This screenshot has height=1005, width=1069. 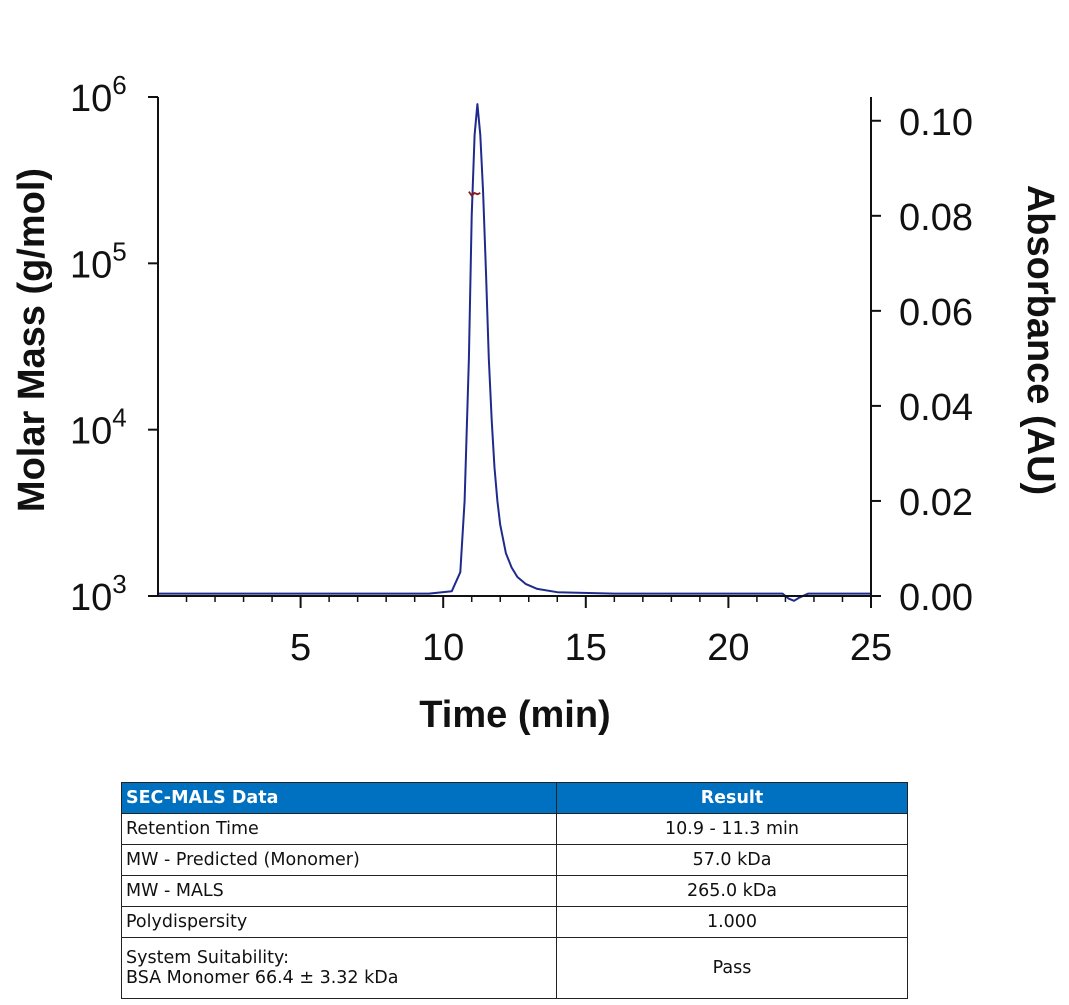 I want to click on table-row: MW - Predicted (Monomer) 57.0 kDa, so click(x=514, y=860).